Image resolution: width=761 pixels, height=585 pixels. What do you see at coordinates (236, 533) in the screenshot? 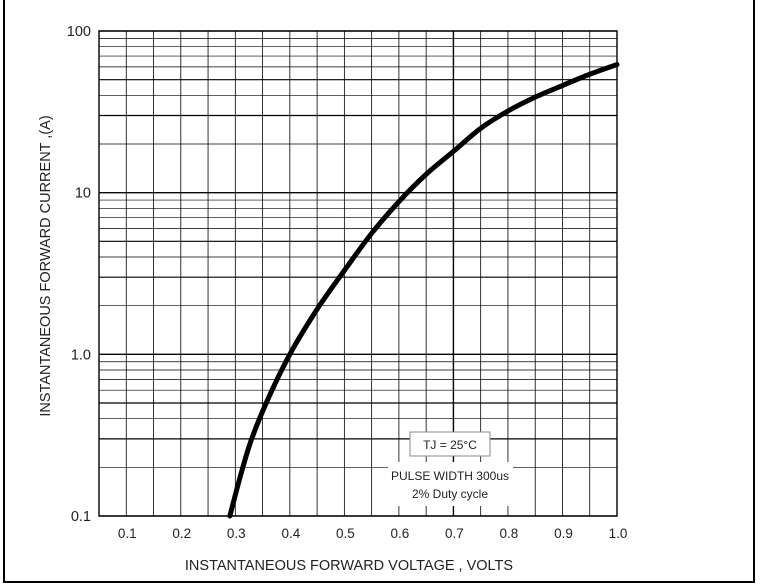
I see `x-tick-label: 0.3` at bounding box center [236, 533].